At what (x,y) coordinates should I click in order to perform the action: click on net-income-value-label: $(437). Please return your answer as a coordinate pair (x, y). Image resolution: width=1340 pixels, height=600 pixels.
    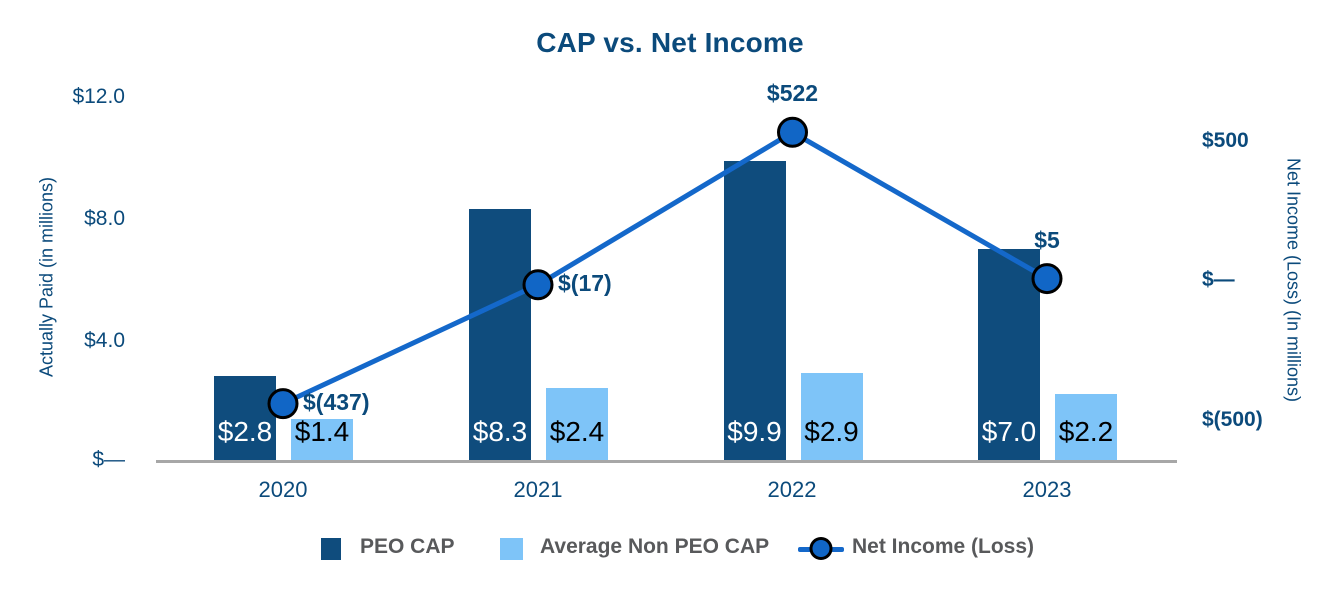
    Looking at the image, I should click on (336, 401).